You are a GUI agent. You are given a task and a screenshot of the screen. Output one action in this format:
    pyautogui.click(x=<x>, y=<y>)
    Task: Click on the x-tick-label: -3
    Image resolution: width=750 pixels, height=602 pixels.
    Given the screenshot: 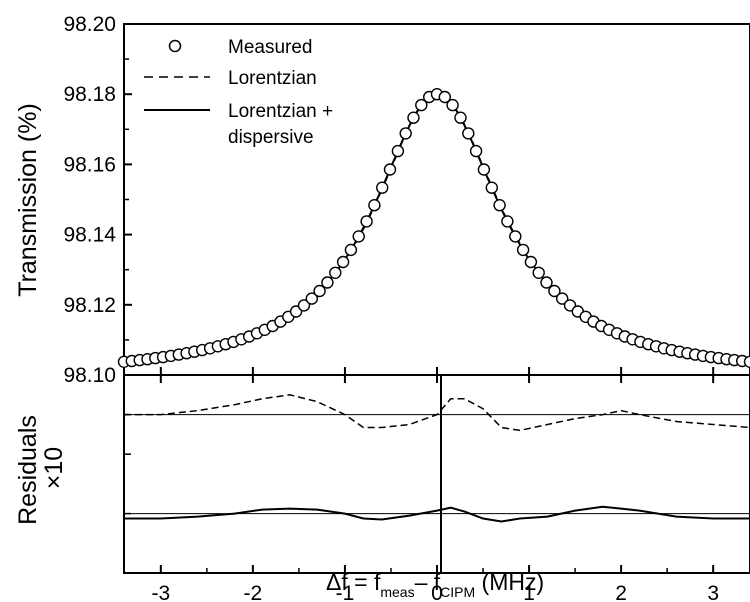 What is the action you would take?
    pyautogui.click(x=160, y=592)
    